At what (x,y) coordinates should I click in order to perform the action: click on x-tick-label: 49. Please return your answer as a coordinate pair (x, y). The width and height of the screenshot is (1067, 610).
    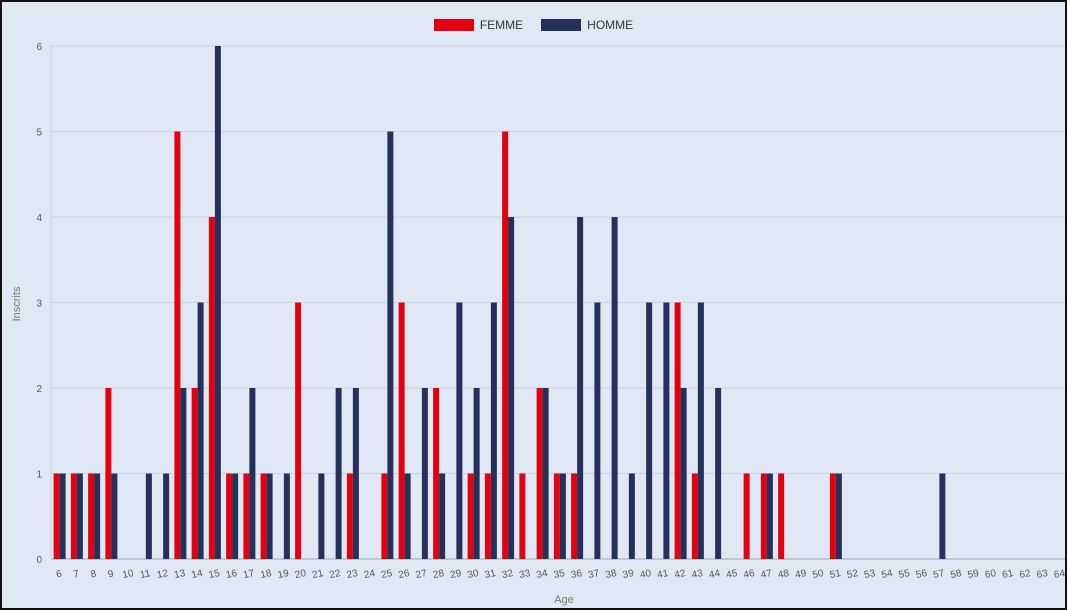
    Looking at the image, I should click on (801, 574).